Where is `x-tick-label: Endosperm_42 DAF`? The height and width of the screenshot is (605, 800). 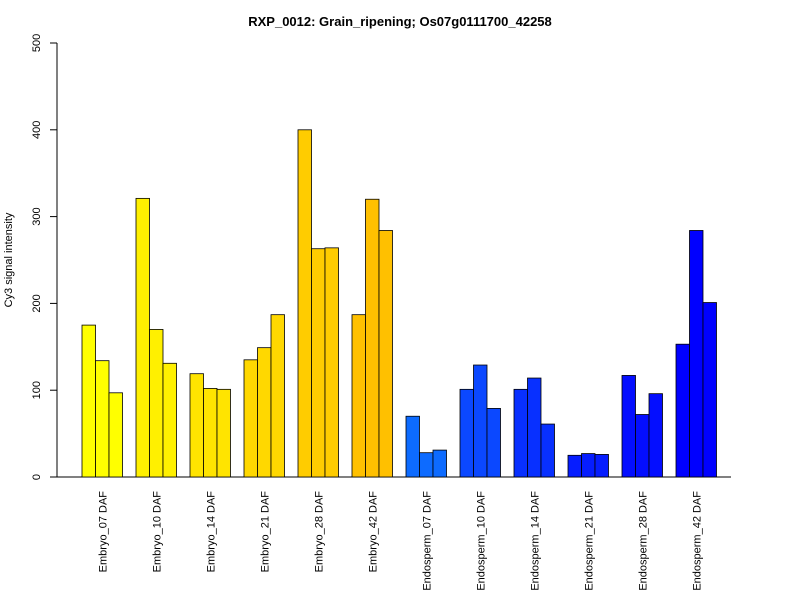
x-tick-label: Endosperm_42 DAF is located at coordinates (697, 541).